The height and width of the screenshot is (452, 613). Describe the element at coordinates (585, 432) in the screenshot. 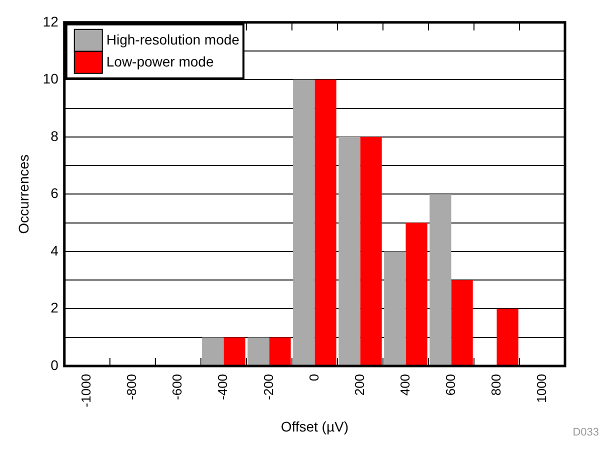

I see `text: D033` at that location.